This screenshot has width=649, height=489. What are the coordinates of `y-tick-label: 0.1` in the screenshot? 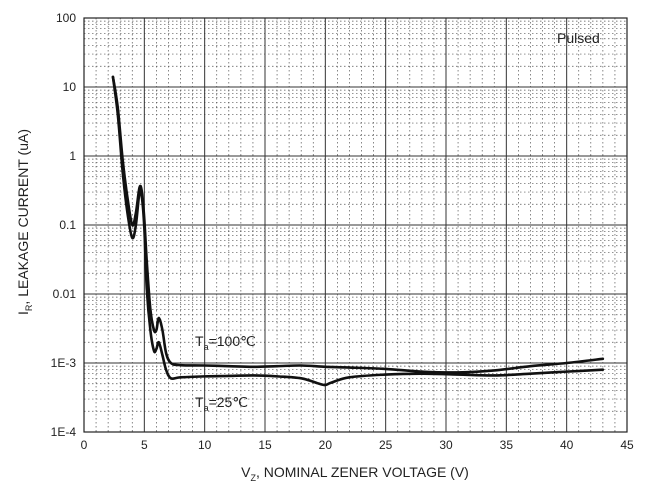 It's located at (67, 225).